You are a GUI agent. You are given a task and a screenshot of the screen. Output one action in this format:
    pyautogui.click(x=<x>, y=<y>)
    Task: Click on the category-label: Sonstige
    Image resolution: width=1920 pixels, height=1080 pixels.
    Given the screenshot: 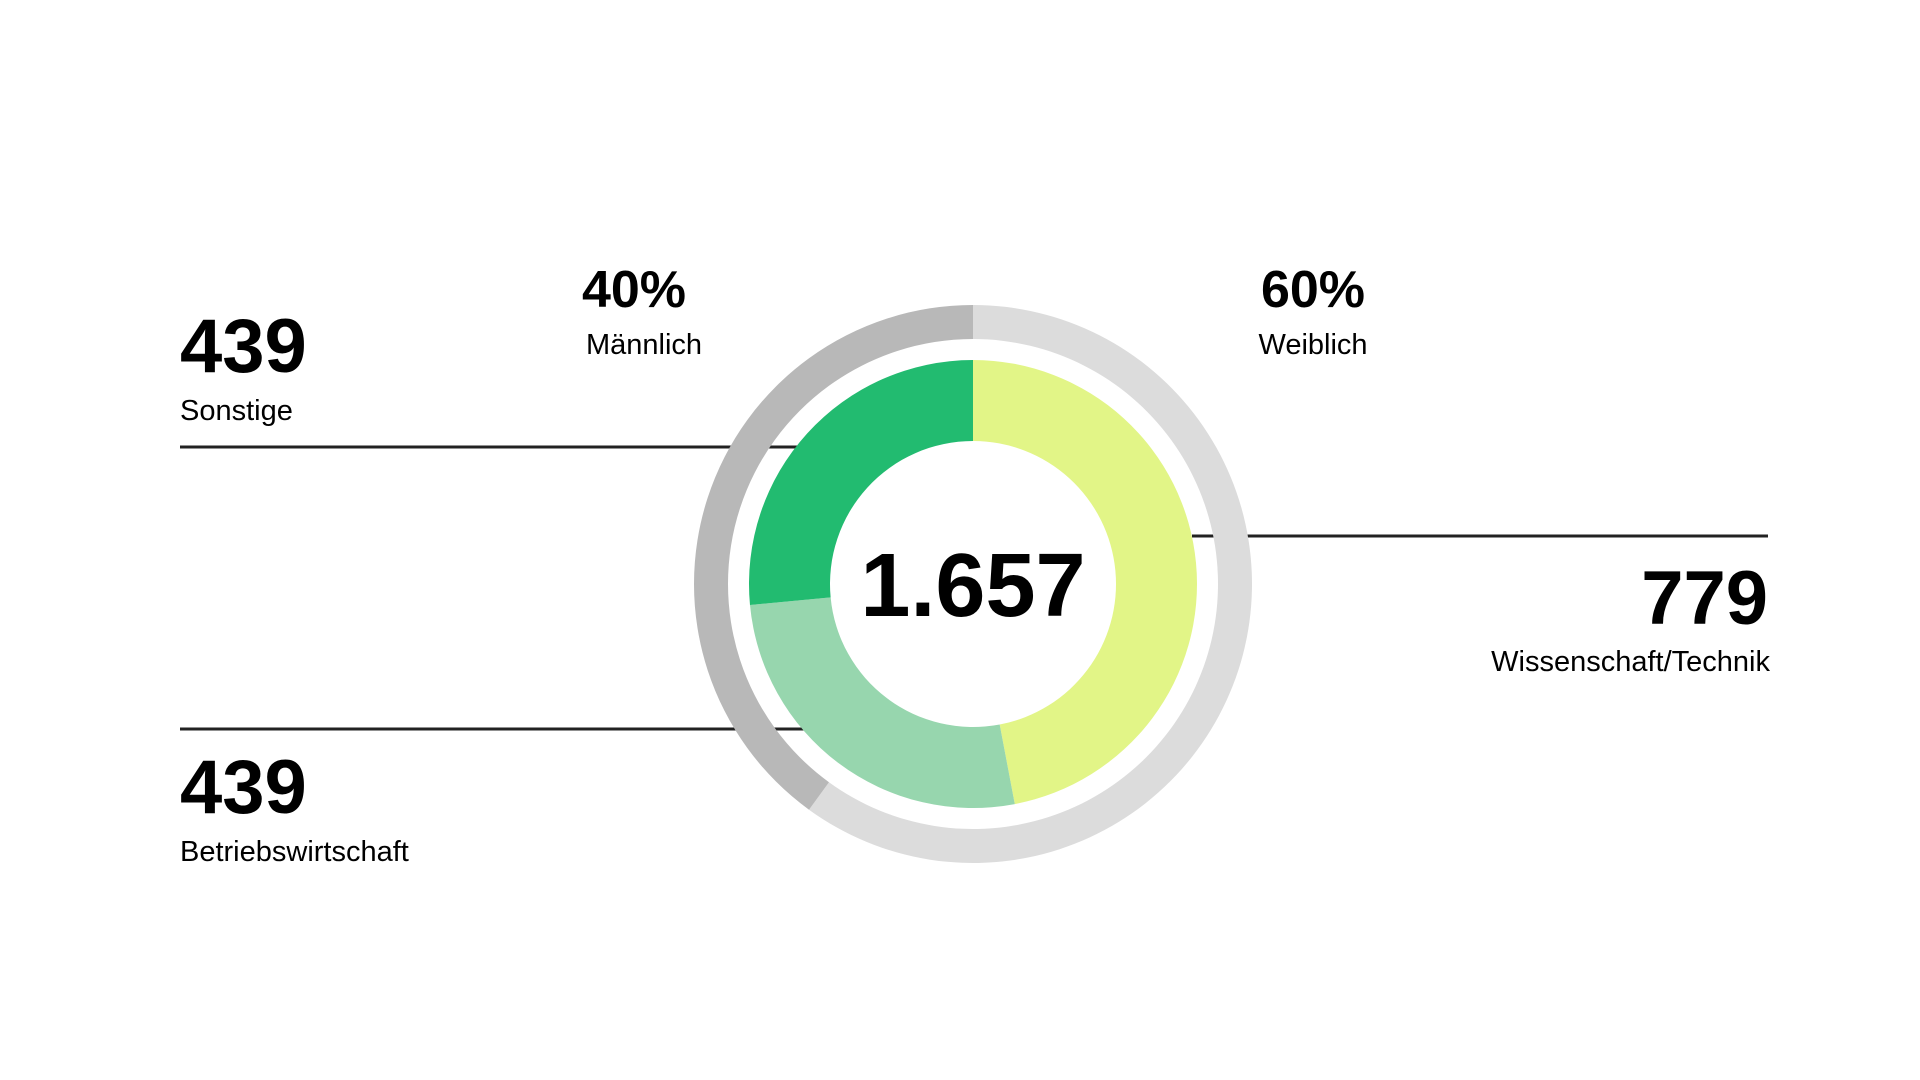 What is the action you would take?
    pyautogui.click(x=236, y=411)
    